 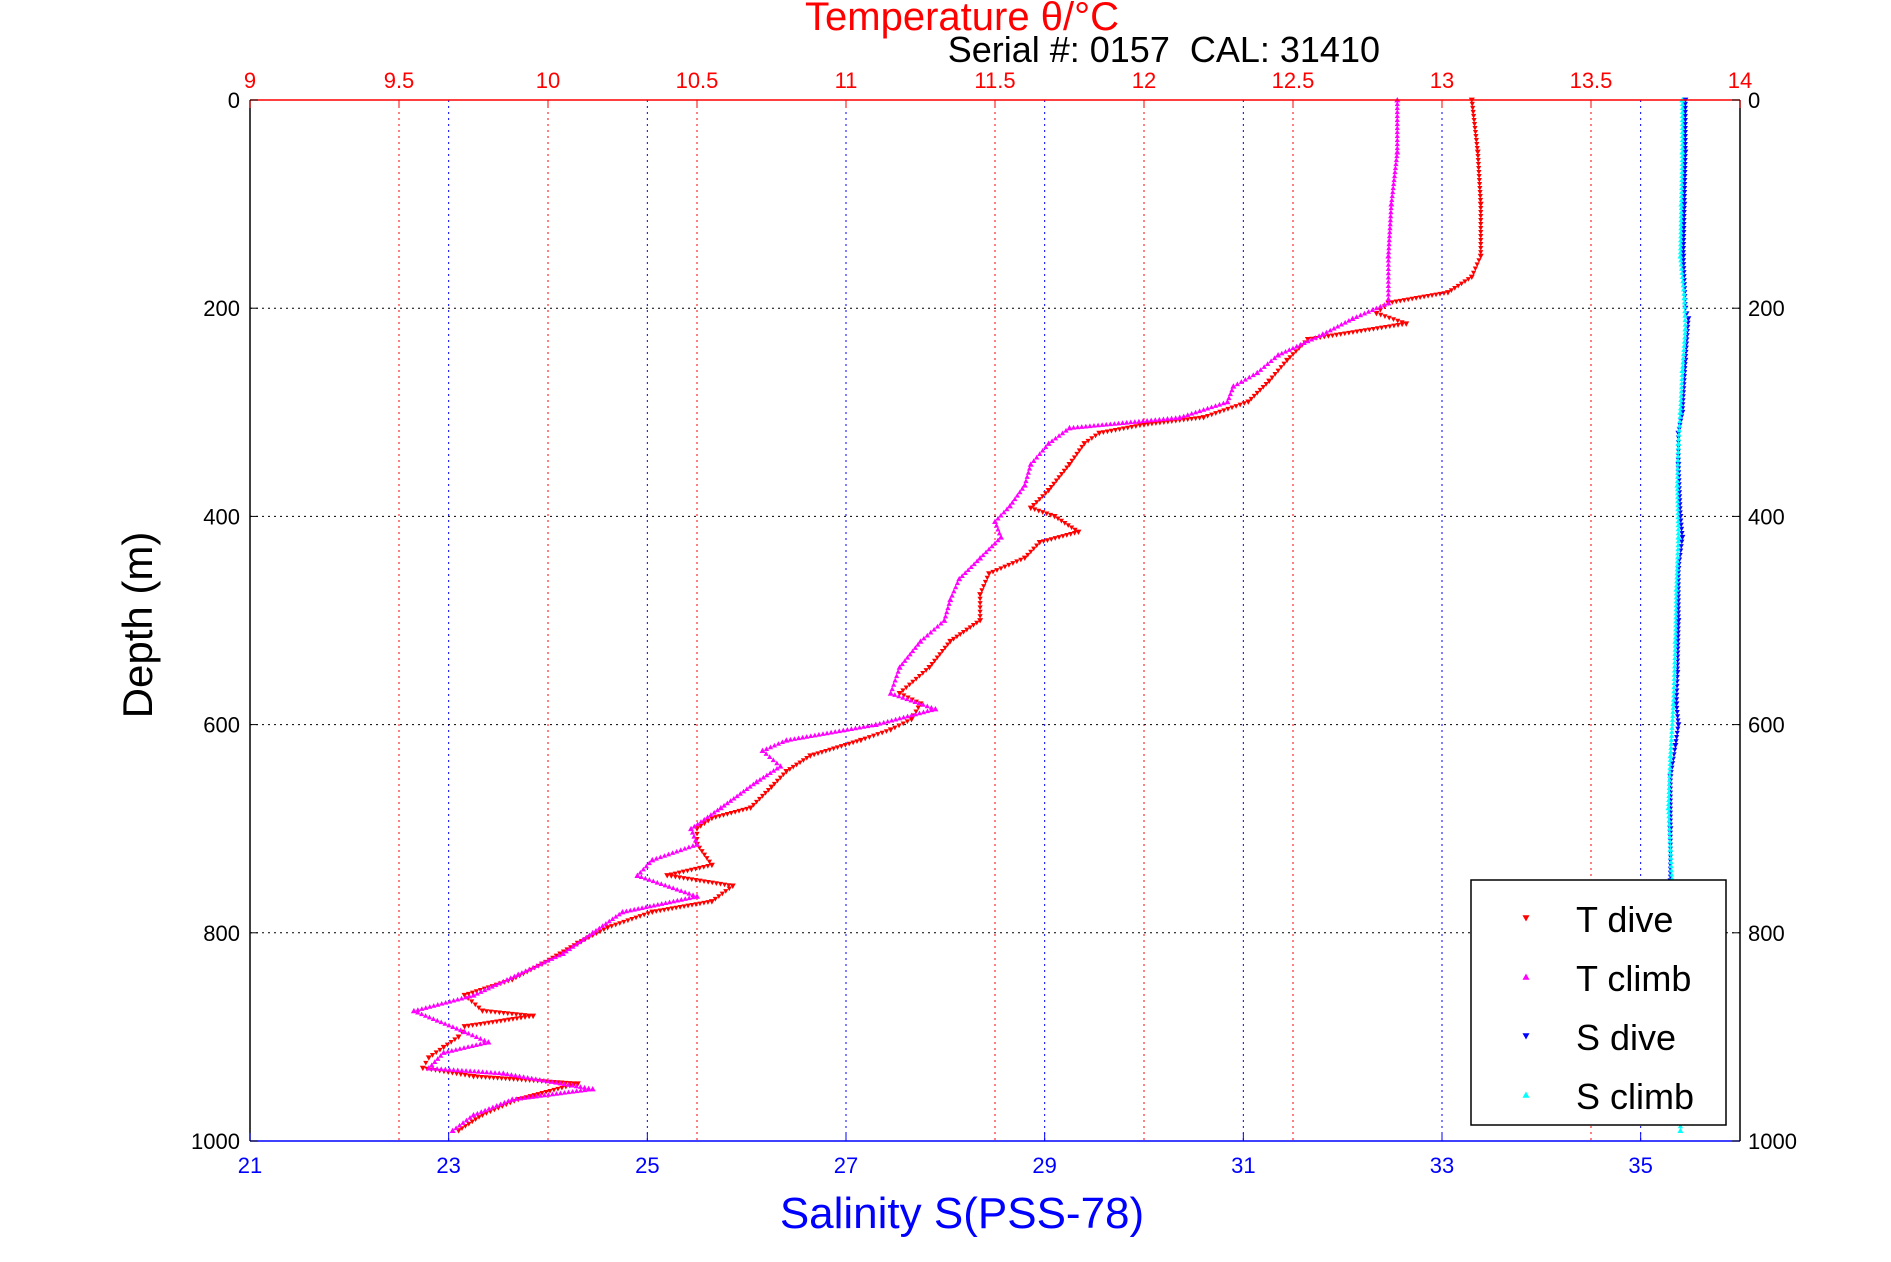 I want to click on salinity-tick-label: 35, so click(x=1640, y=1165).